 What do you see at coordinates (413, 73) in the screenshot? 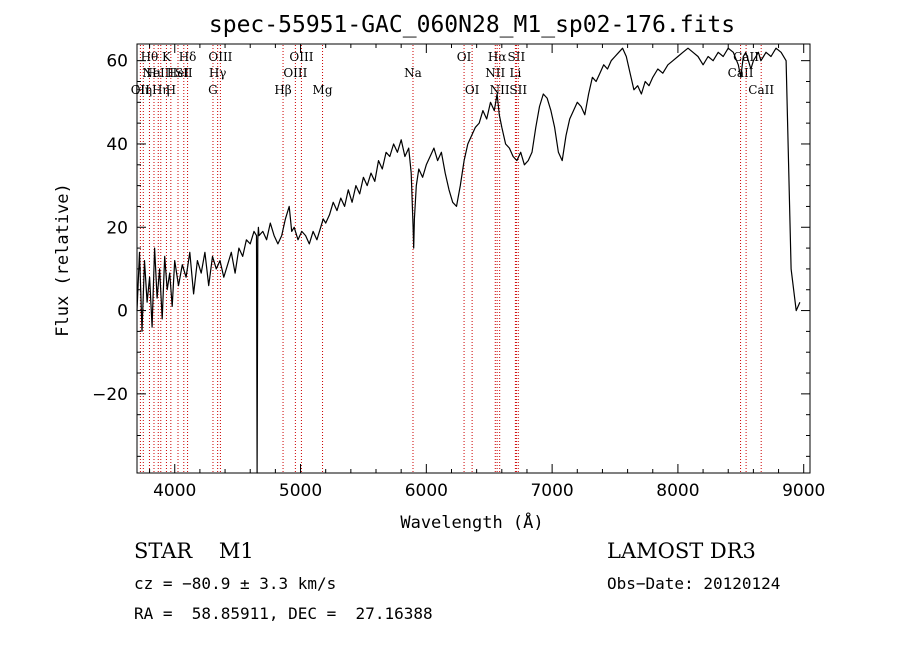
I see `marker-label: Na` at bounding box center [413, 73].